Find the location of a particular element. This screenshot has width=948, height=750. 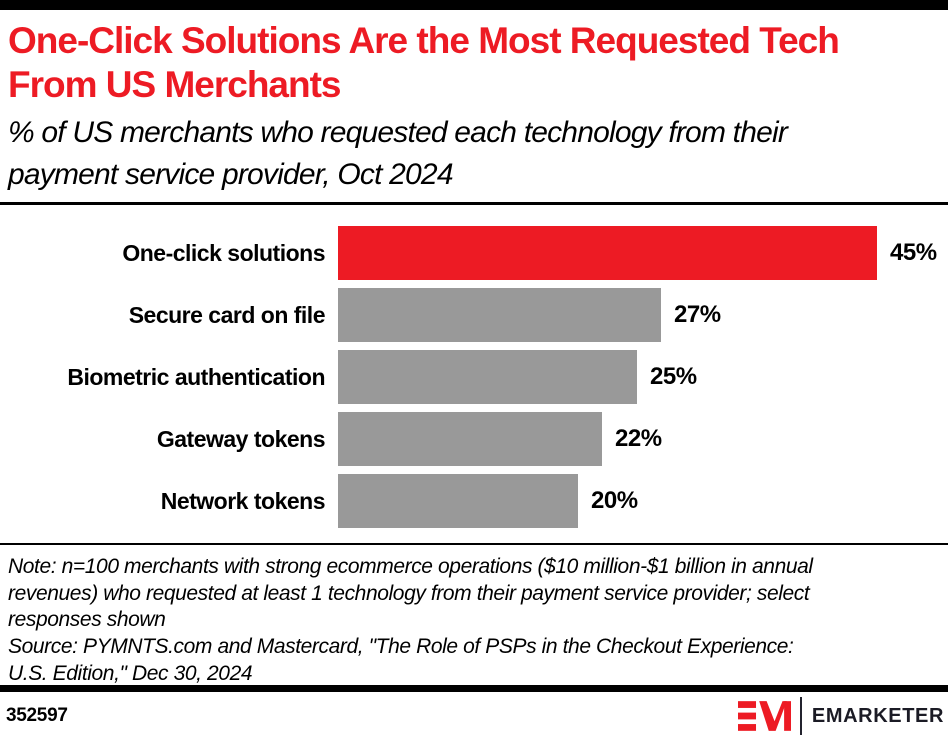

bar-category-label: Secure card on file is located at coordinates (227, 314).